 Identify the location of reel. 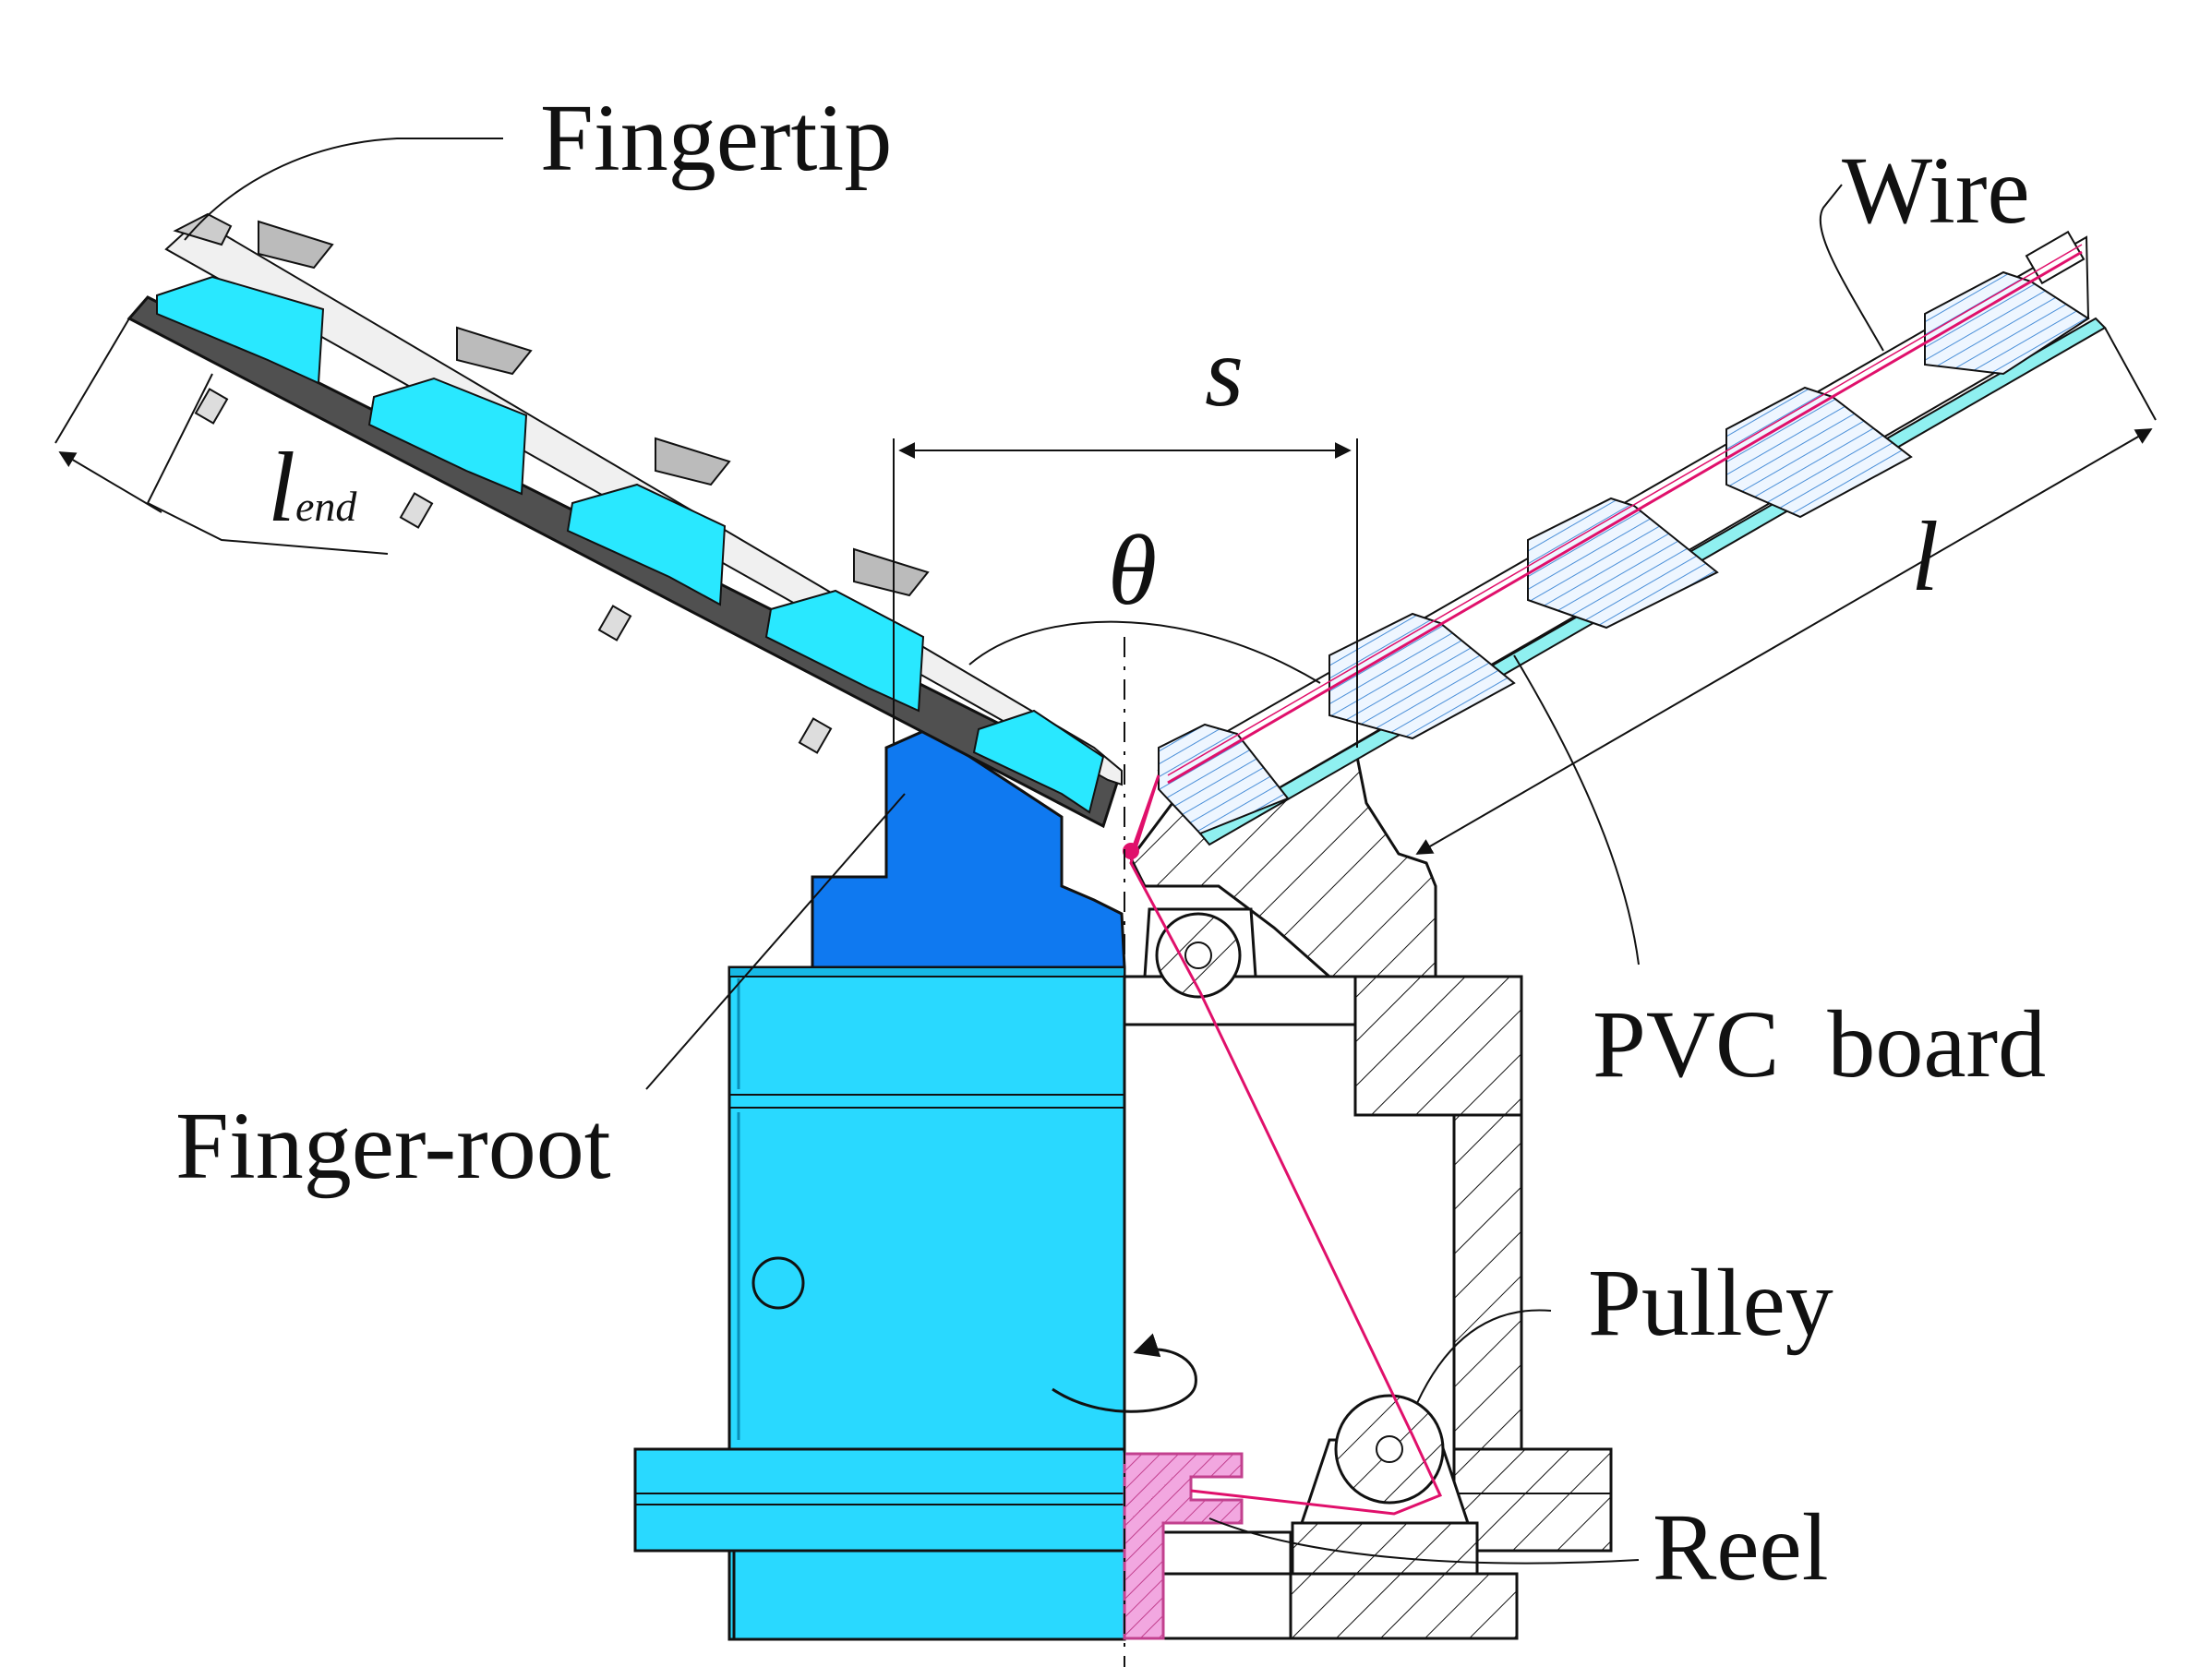
(1183, 1546).